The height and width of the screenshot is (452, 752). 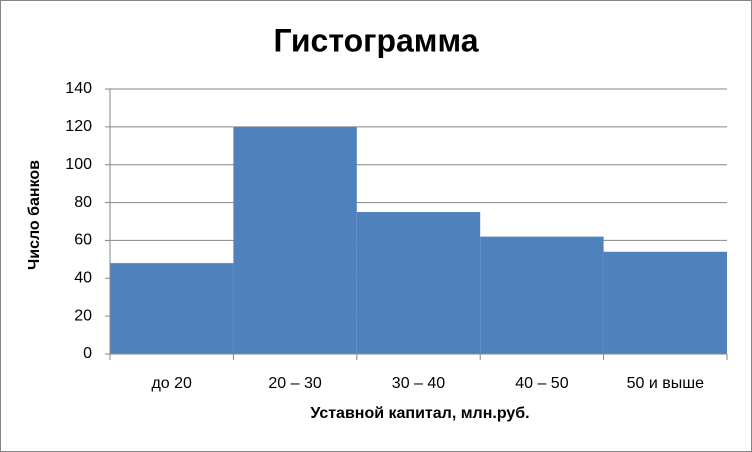 What do you see at coordinates (87, 353) in the screenshot?
I see `y-tick-label: 0` at bounding box center [87, 353].